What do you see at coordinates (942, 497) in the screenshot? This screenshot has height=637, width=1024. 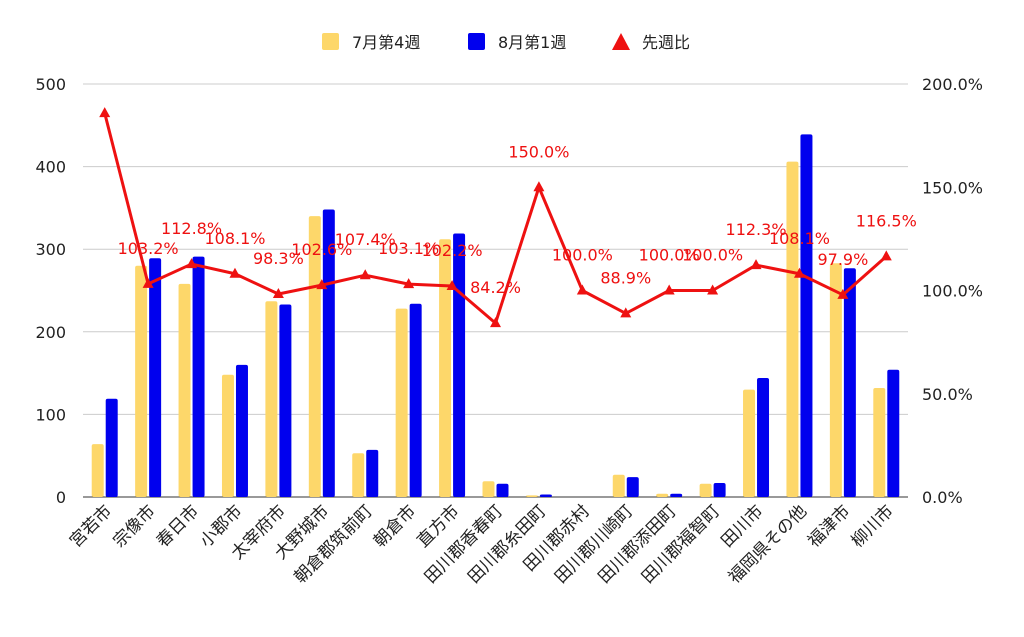 I see `right-tick-label: 0.0%` at bounding box center [942, 497].